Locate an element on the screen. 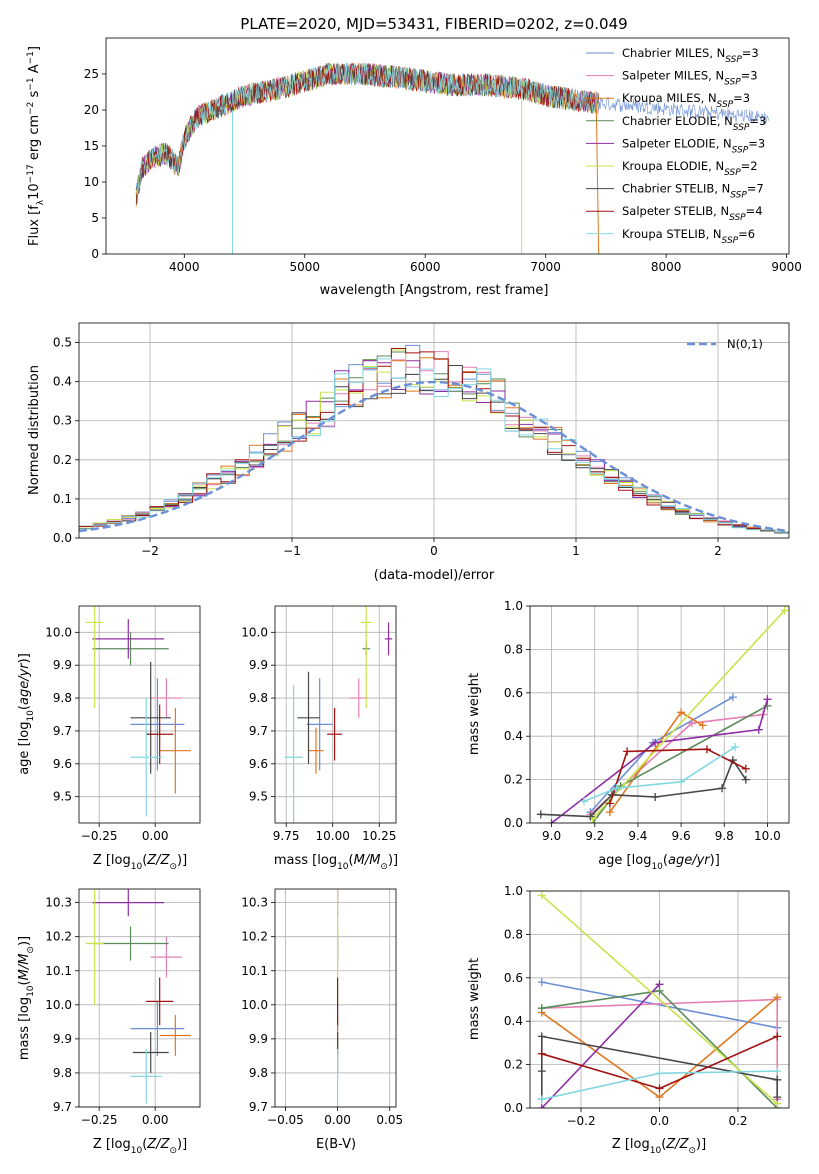 The height and width of the screenshot is (1174, 819). y-tick-label: 0.6 is located at coordinates (513, 693).